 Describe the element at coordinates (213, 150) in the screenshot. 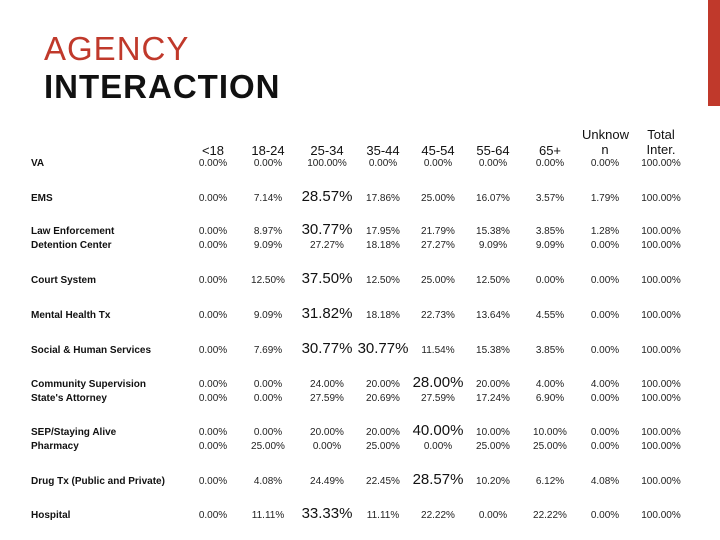

I see `column-header: <18` at that location.